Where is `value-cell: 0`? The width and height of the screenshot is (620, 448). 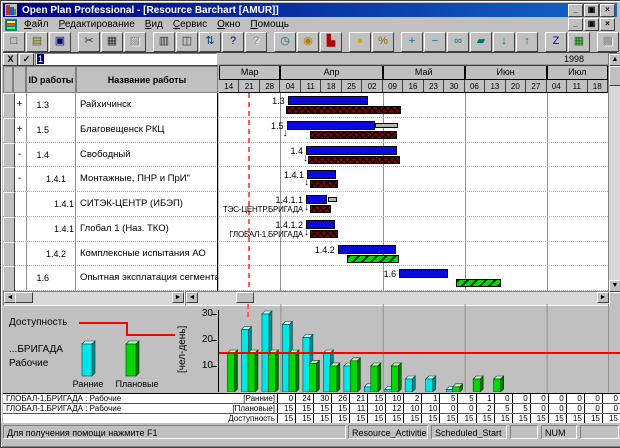 value-cell: 0 is located at coordinates (467, 408).